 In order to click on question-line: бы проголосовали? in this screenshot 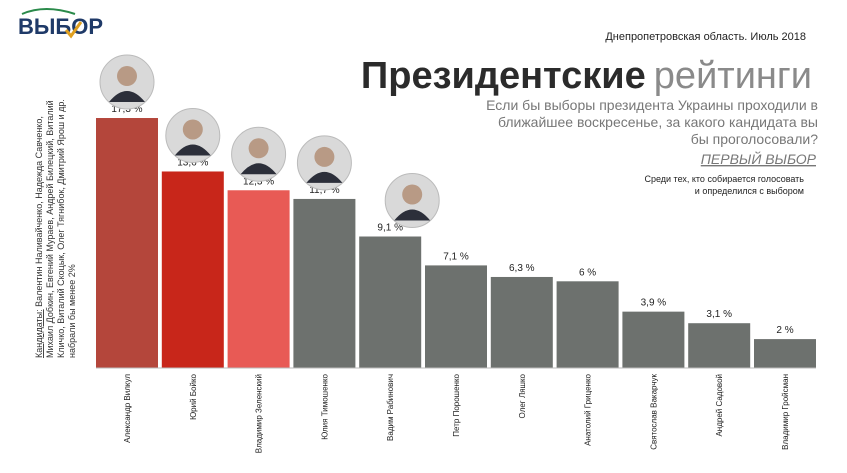, I will do `click(755, 139)`.